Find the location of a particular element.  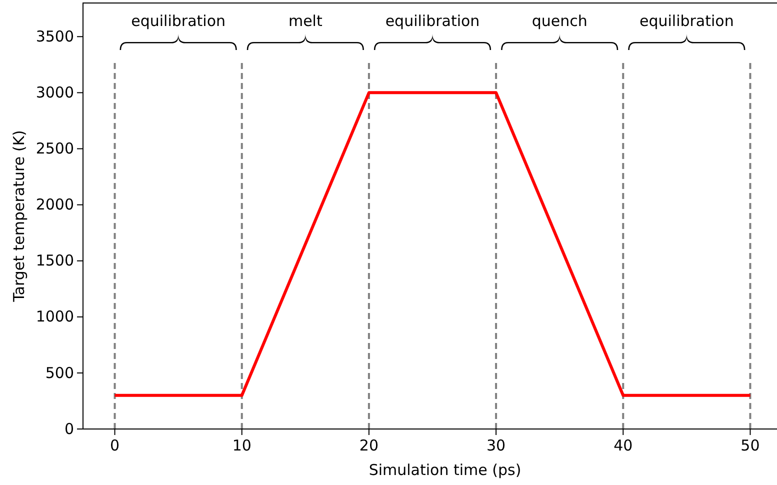

y-tick-label: 1000 is located at coordinates (55, 317).